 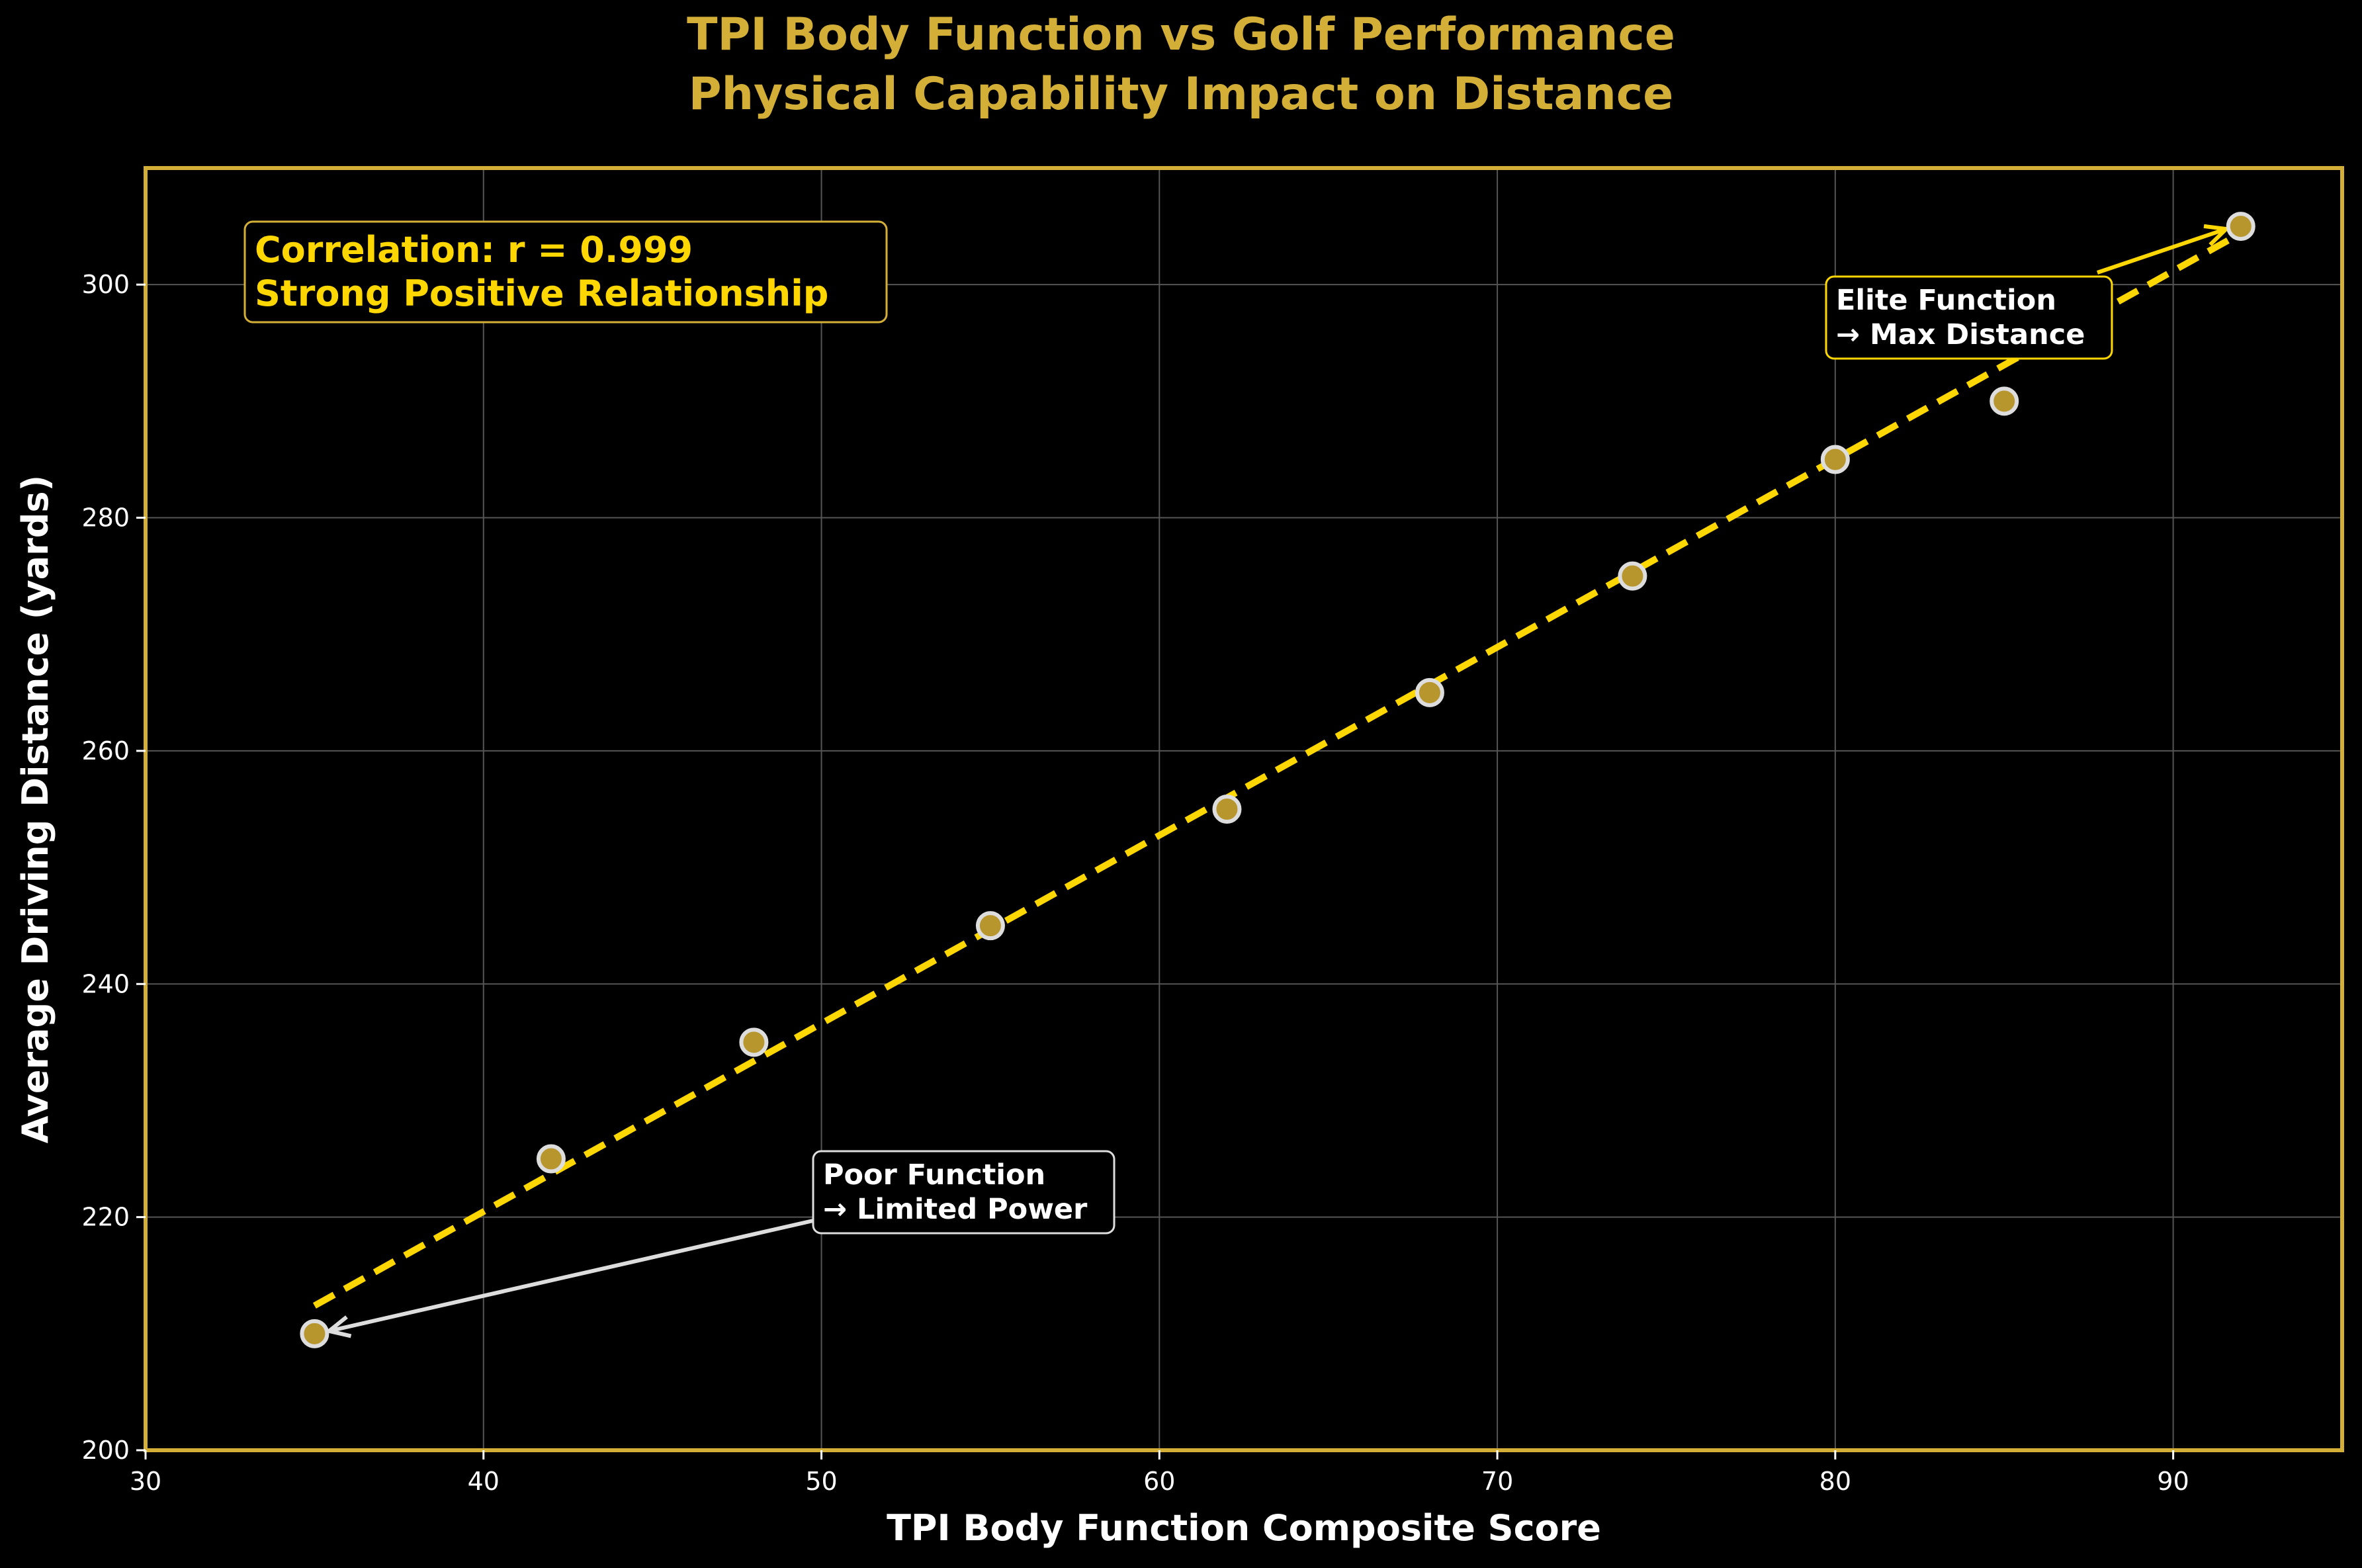 What do you see at coordinates (1835, 1481) in the screenshot?
I see `x-tick-label: 80` at bounding box center [1835, 1481].